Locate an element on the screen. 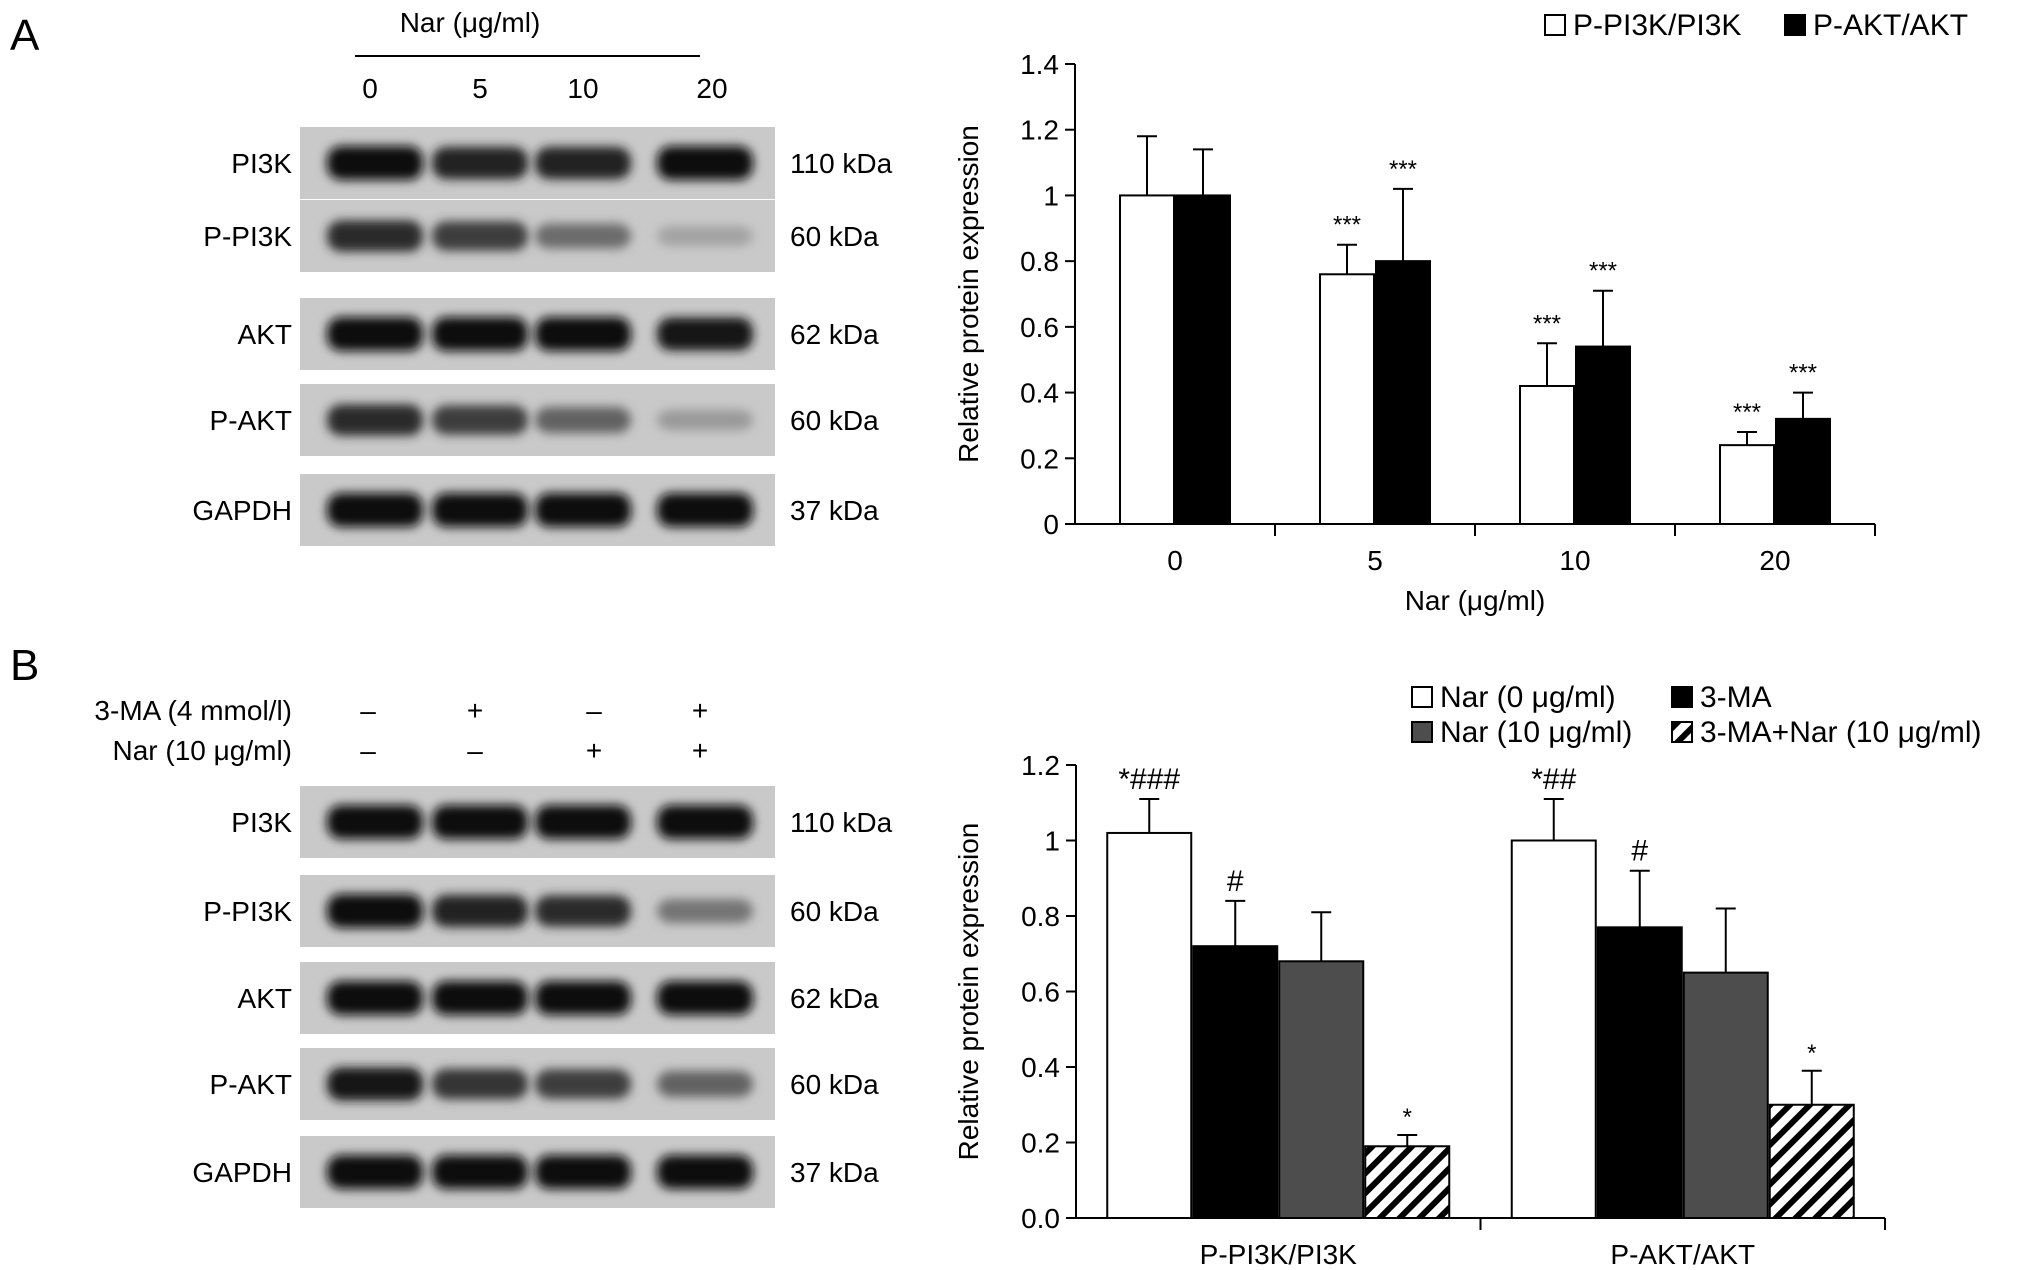 The image size is (2032, 1270). blot-kda-label: 37 kDa is located at coordinates (834, 510).